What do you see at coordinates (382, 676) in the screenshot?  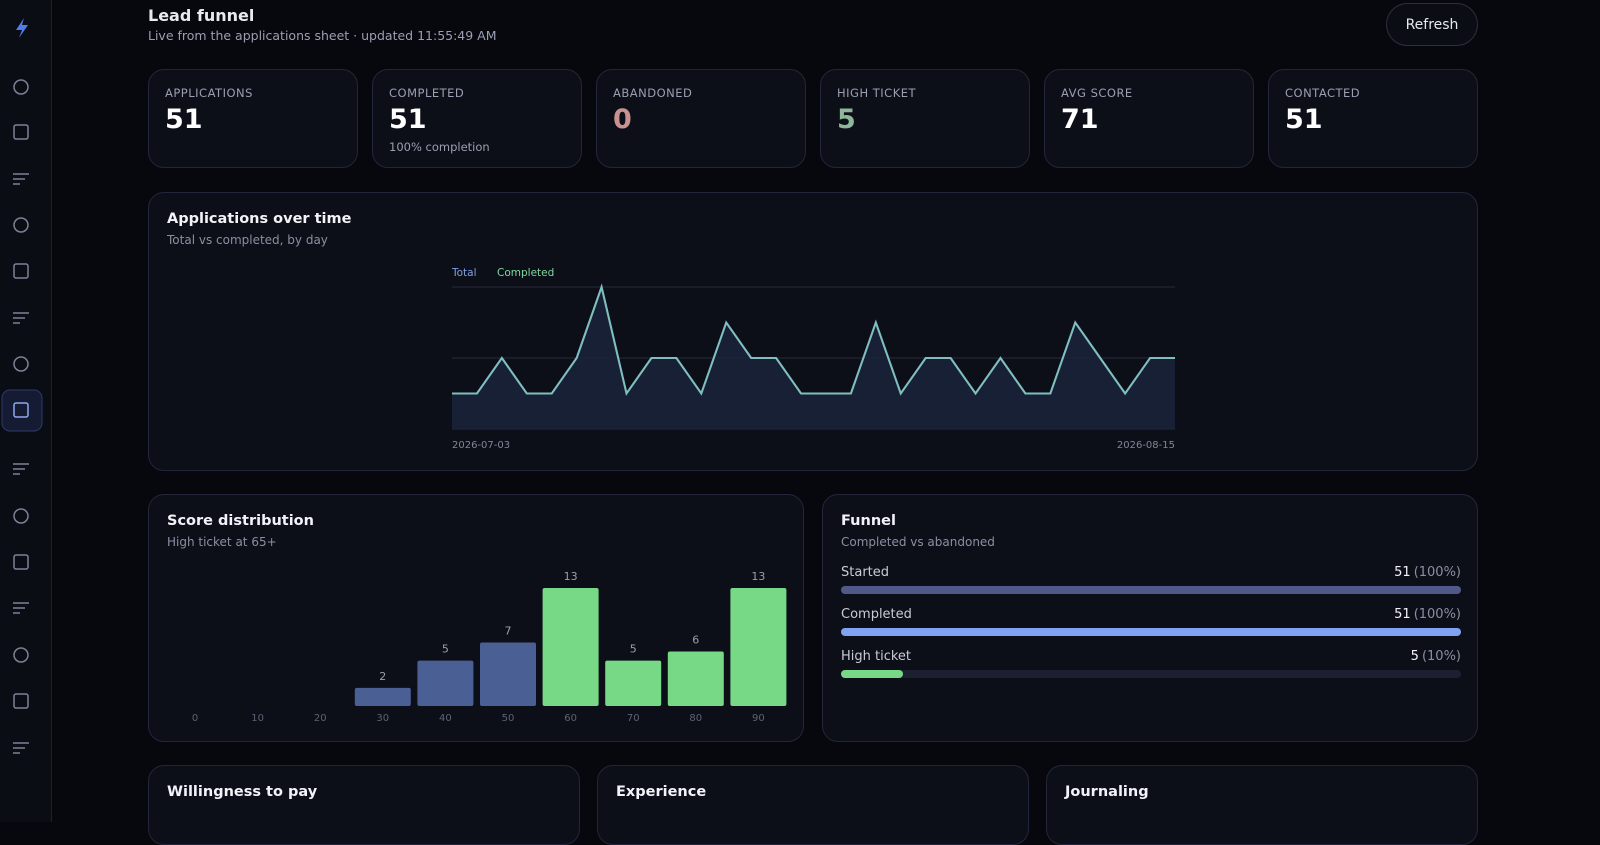 I see `data-label: 2` at bounding box center [382, 676].